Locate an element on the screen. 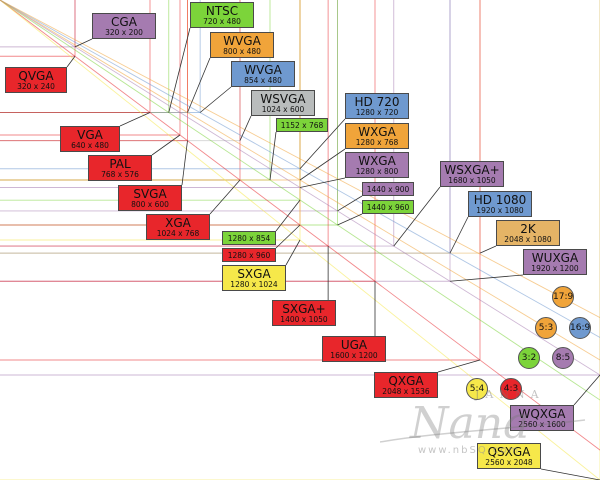 The height and width of the screenshot is (480, 600). label-qxga: QXGA 2048 x 1536 is located at coordinates (406, 385).